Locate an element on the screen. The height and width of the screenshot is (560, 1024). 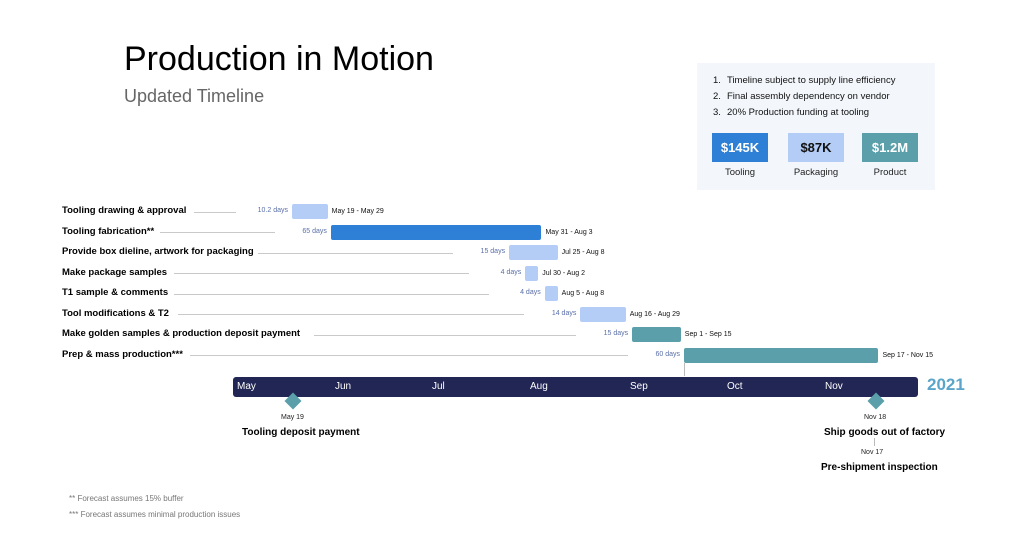
month-label: Jun is located at coordinates (343, 386).